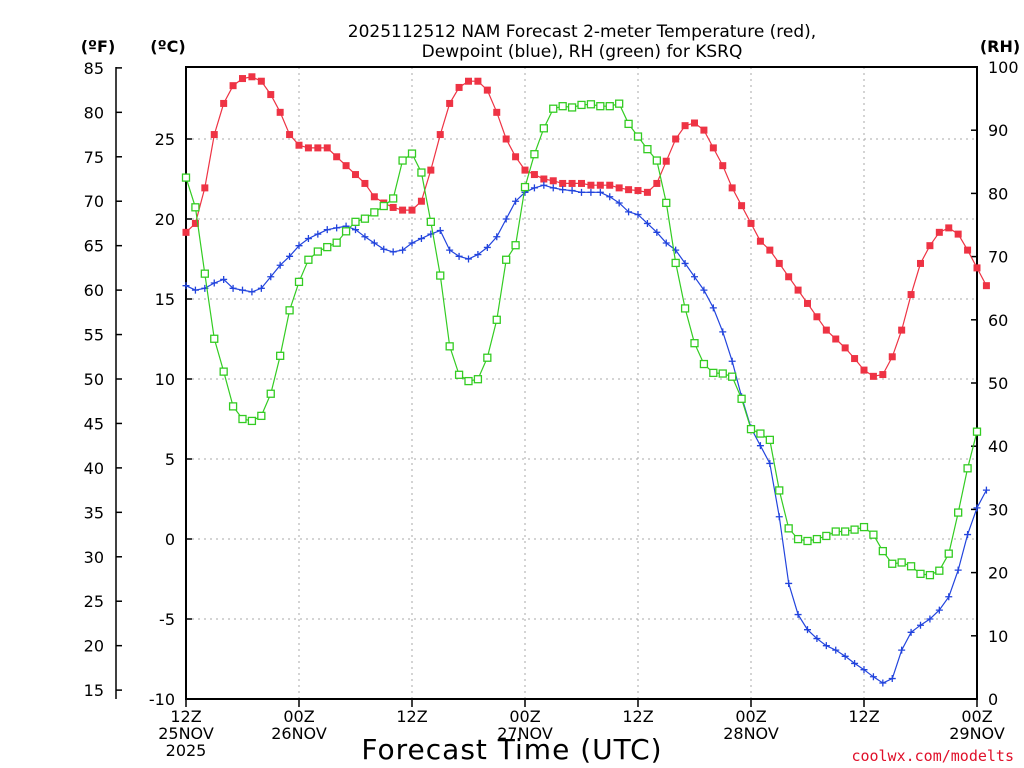 The width and height of the screenshot is (1024, 768). Describe the element at coordinates (998, 383) in the screenshot. I see `rh-tick-label: 50` at that location.